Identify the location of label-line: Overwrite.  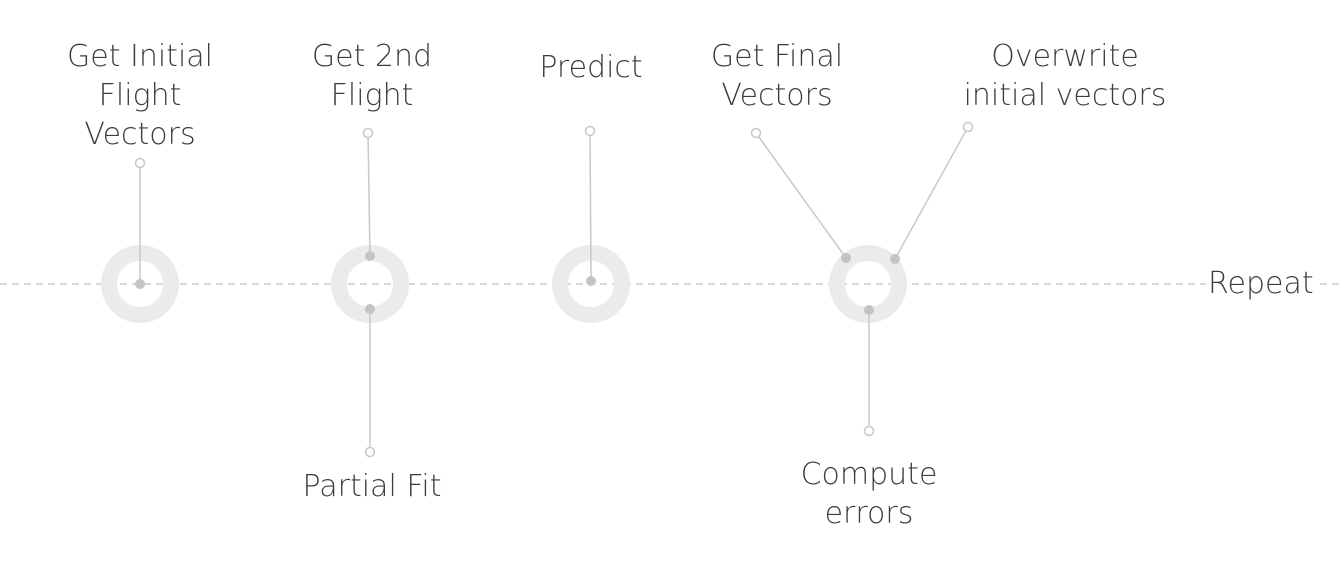
(1065, 56).